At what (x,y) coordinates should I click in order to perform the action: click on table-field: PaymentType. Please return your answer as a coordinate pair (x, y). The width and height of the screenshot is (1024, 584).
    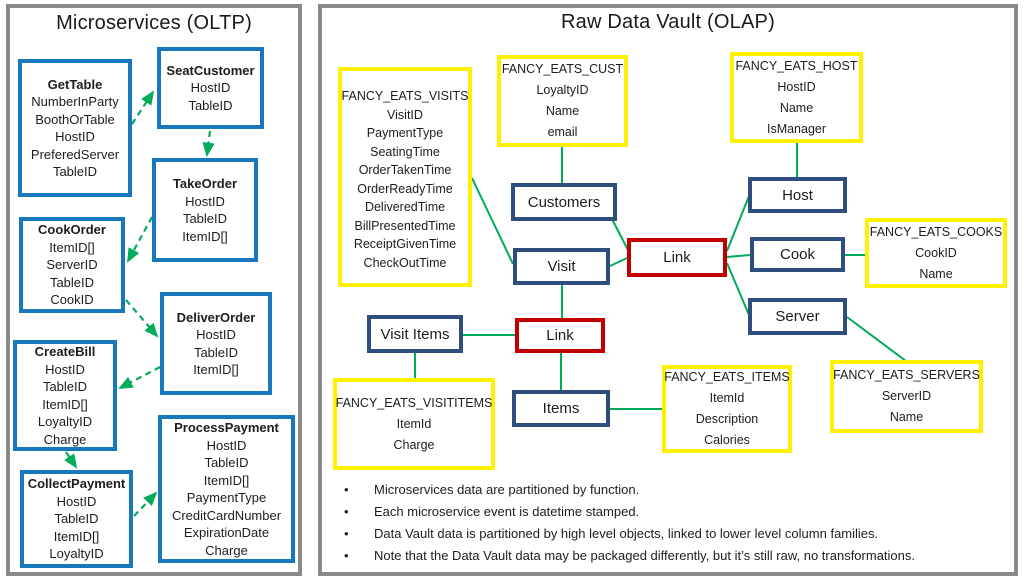
    Looking at the image, I should click on (405, 133).